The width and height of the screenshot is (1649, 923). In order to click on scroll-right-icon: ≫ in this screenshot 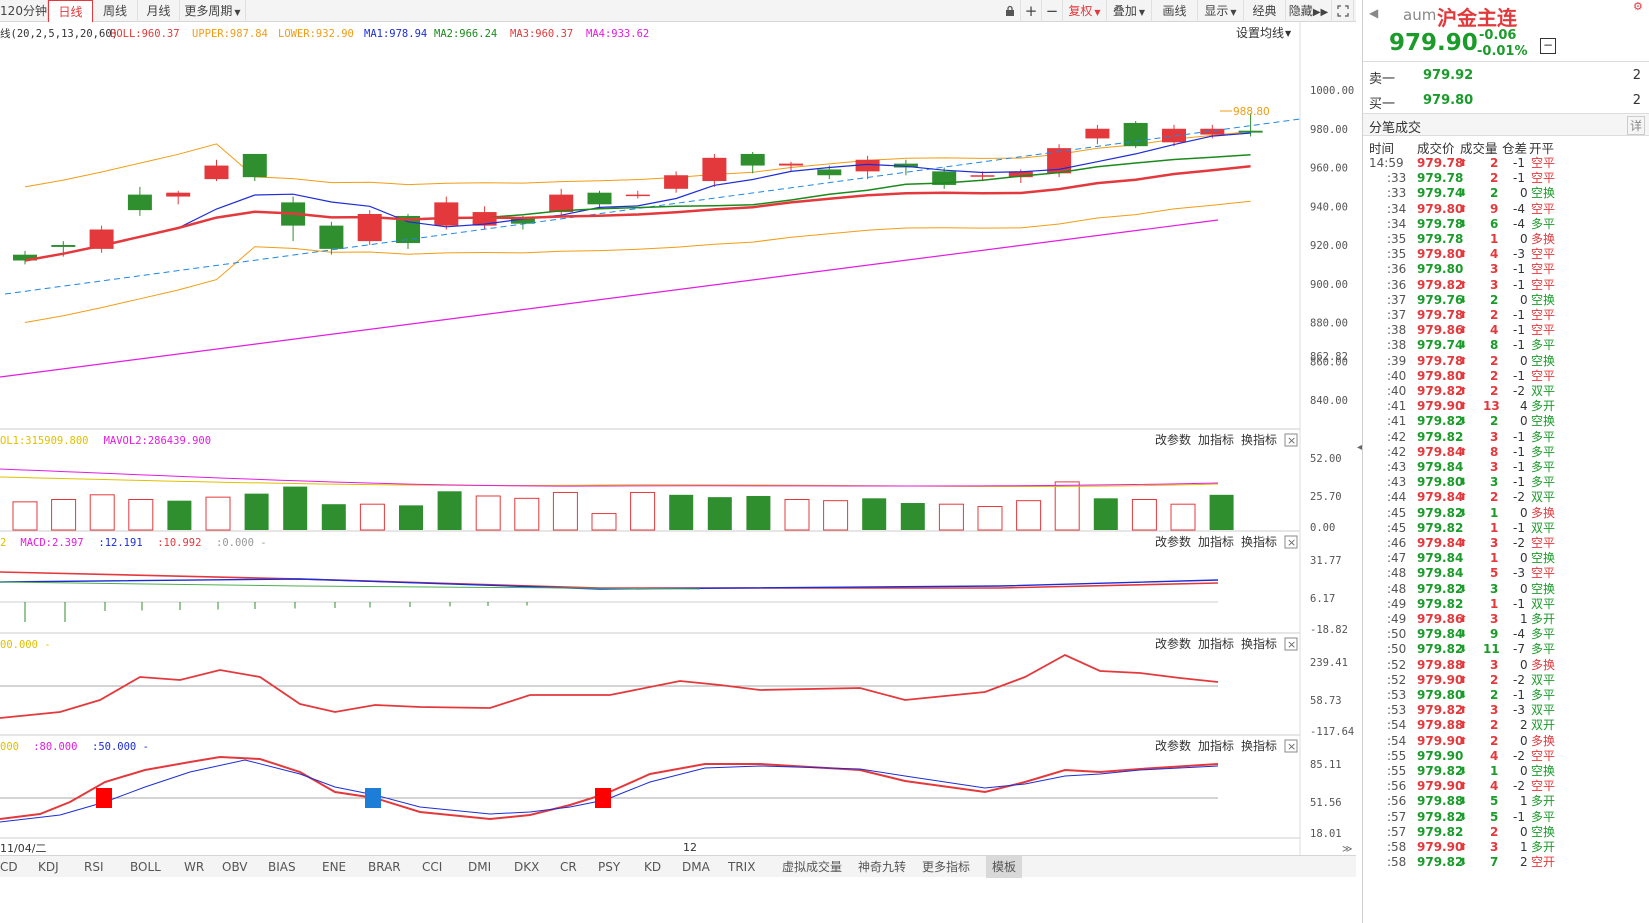, I will do `click(1347, 849)`.